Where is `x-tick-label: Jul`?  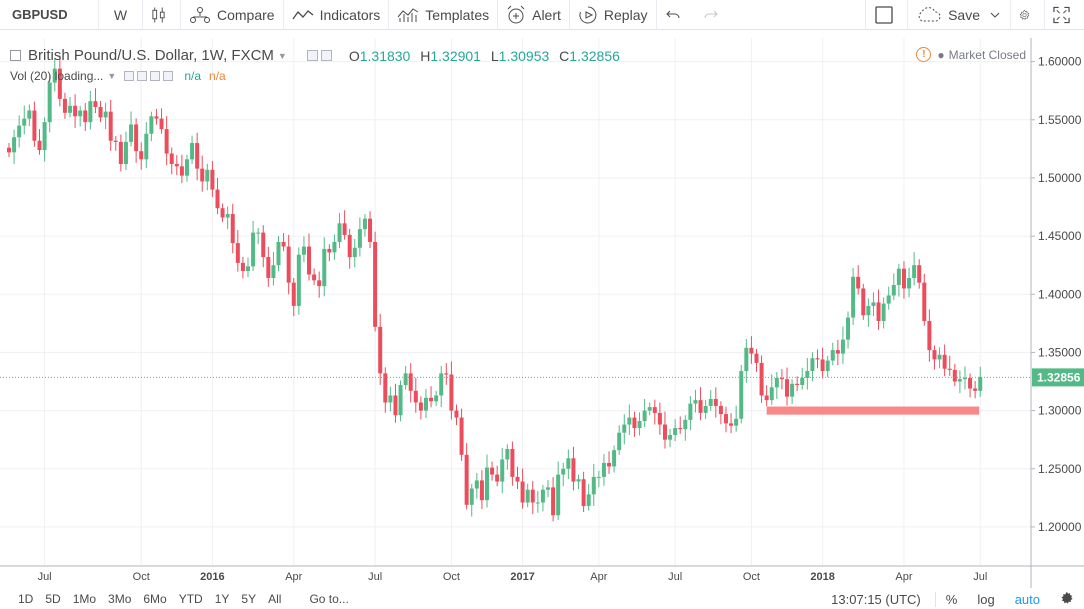
x-tick-label: Jul is located at coordinates (375, 577).